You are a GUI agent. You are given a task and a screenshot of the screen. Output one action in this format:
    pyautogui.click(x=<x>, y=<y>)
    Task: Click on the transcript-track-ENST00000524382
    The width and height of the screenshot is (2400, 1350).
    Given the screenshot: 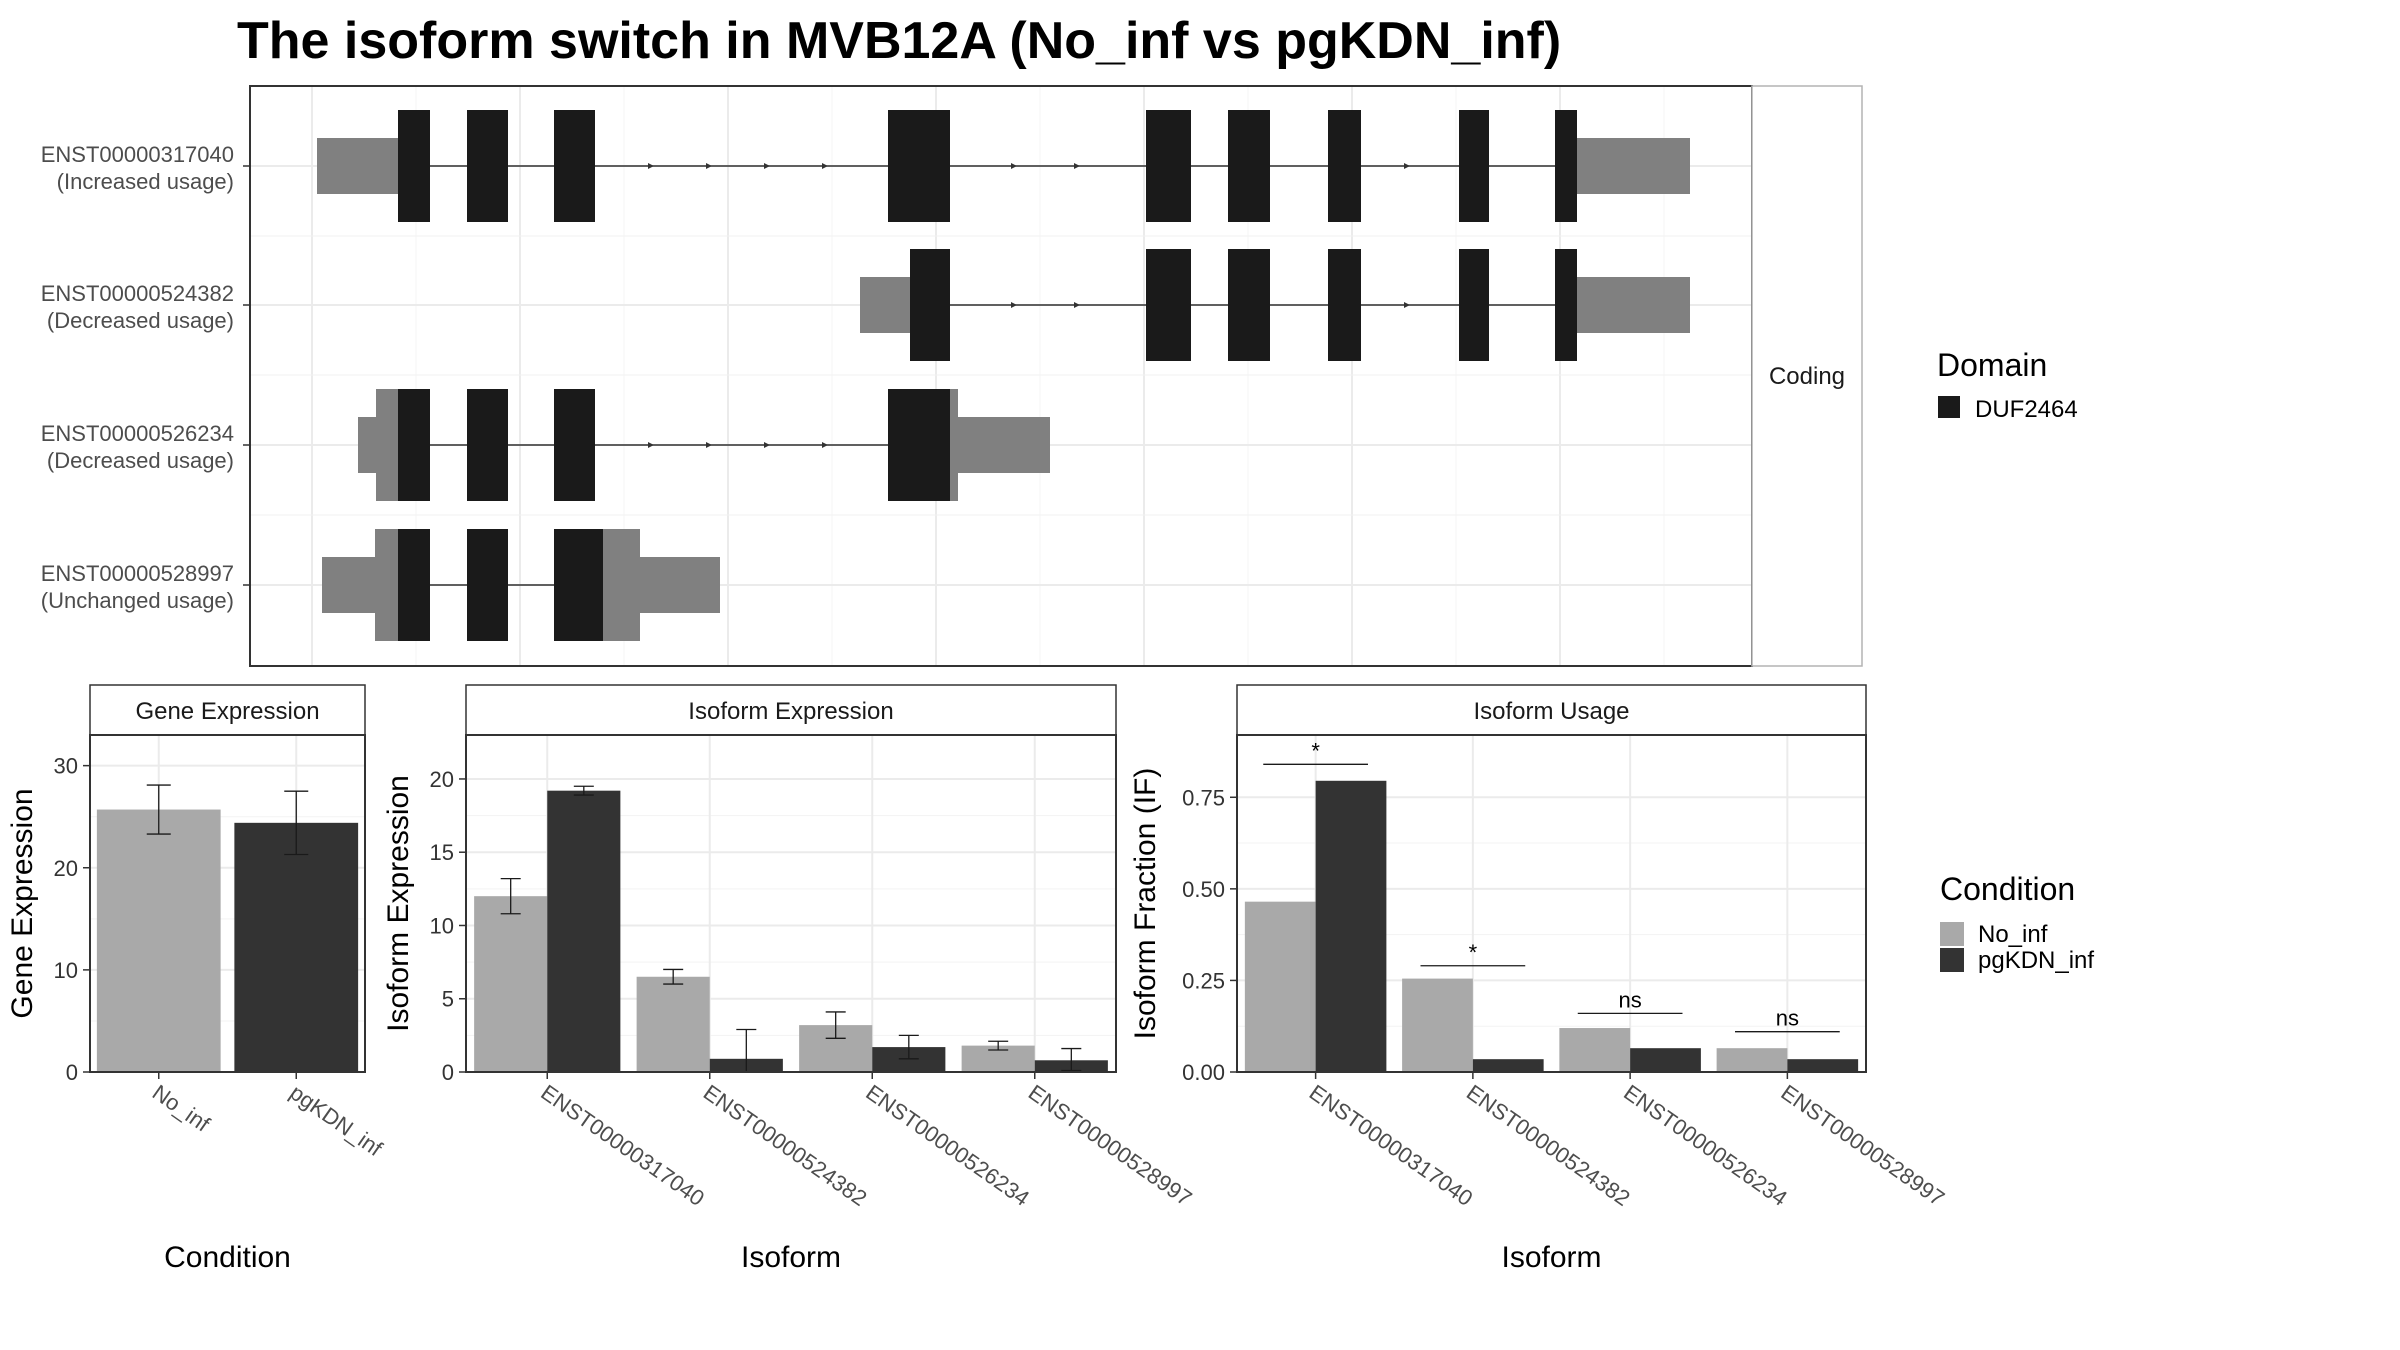 What is the action you would take?
    pyautogui.click(x=1275, y=305)
    